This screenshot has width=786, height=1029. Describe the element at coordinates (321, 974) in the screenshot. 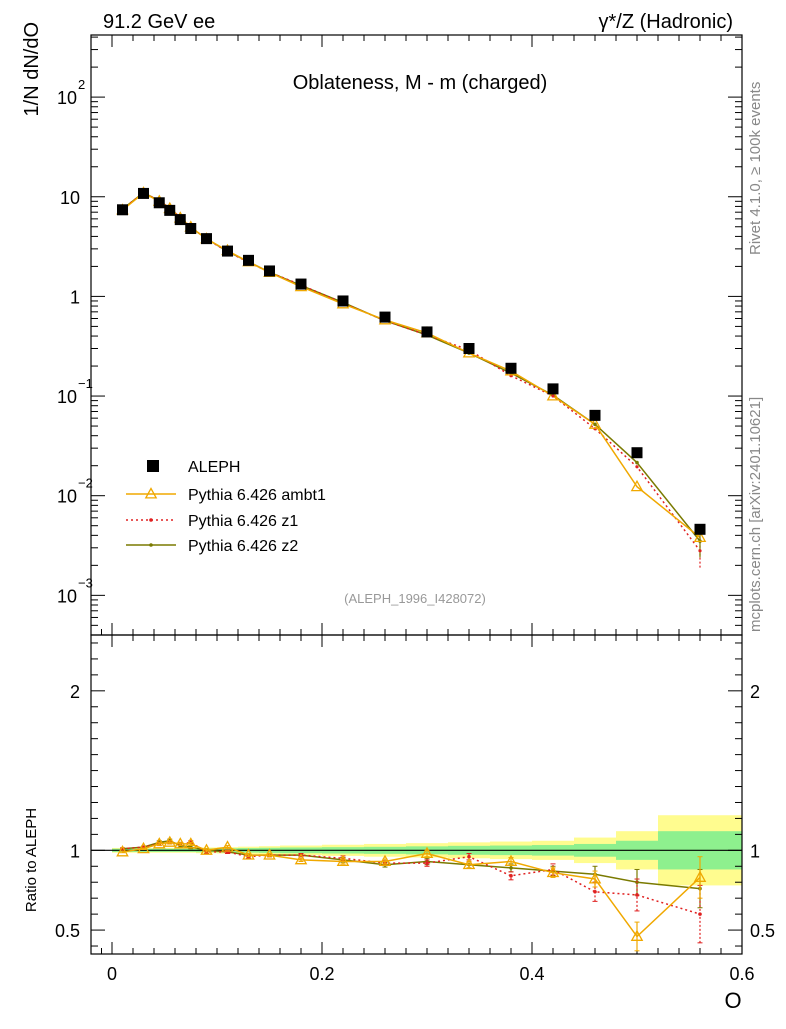

I see `x-tick-label: 0.2` at that location.